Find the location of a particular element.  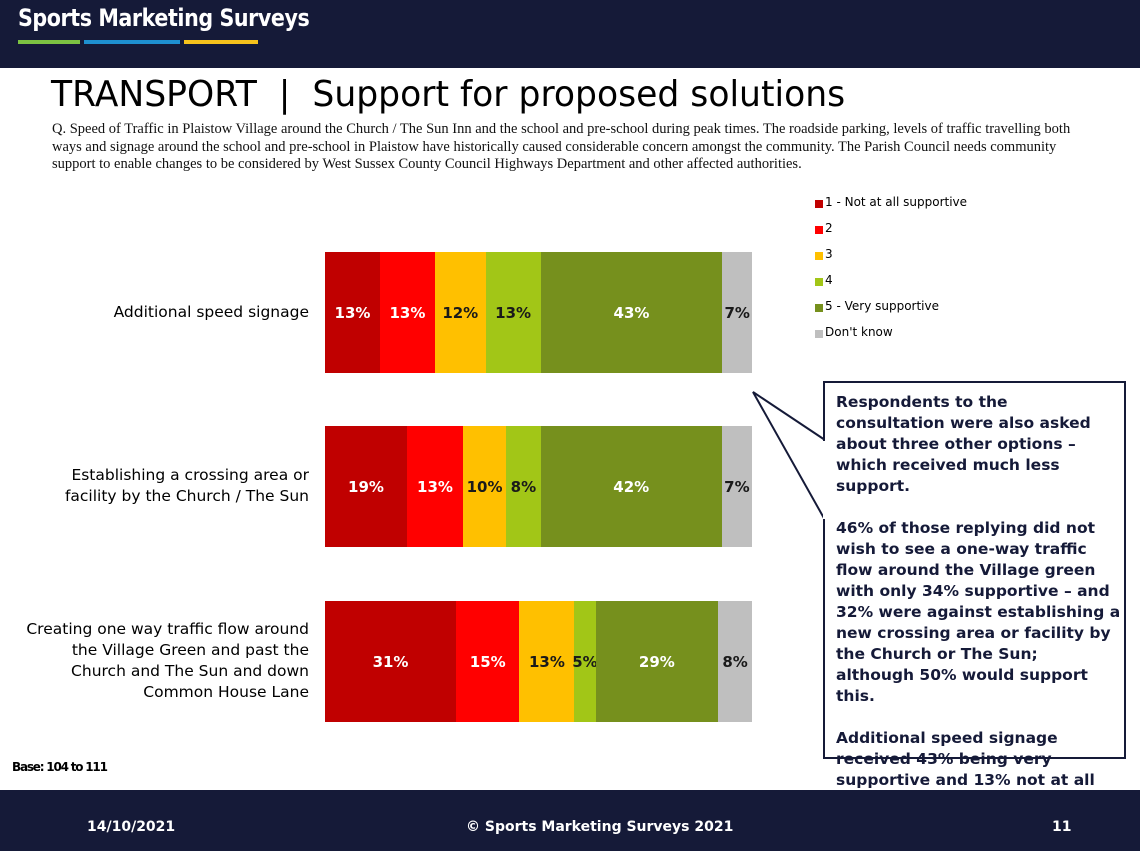

data-label: 43% is located at coordinates (631, 312).